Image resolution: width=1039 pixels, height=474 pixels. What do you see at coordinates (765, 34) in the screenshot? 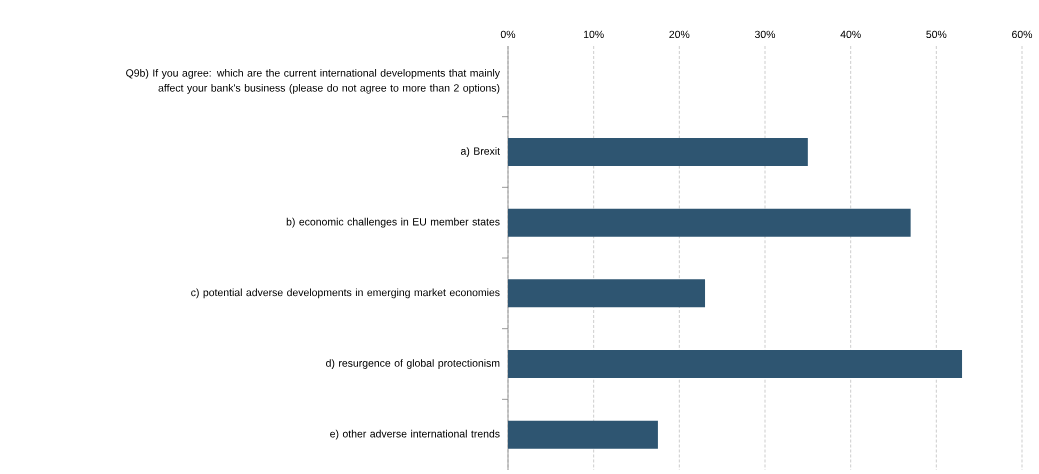
I see `x-tick-label: 30%` at bounding box center [765, 34].